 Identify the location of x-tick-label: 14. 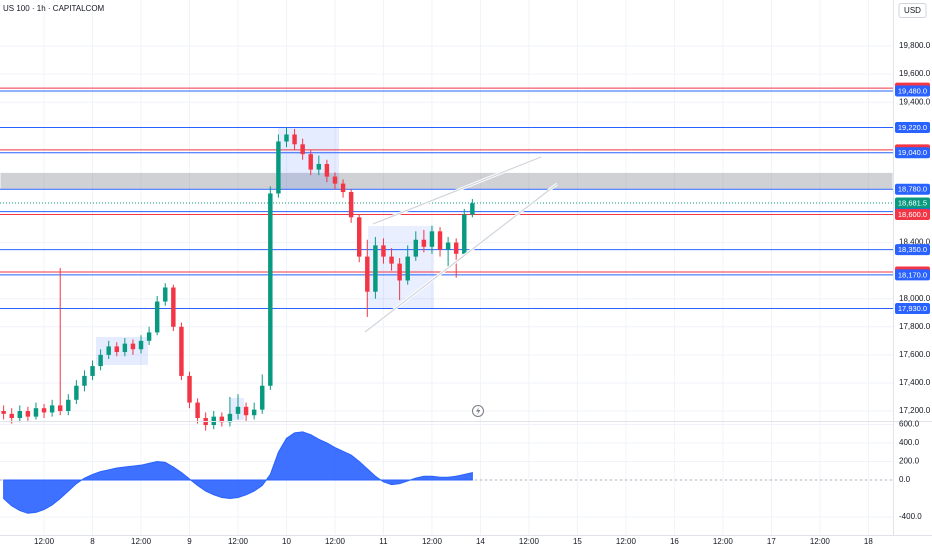
(480, 541).